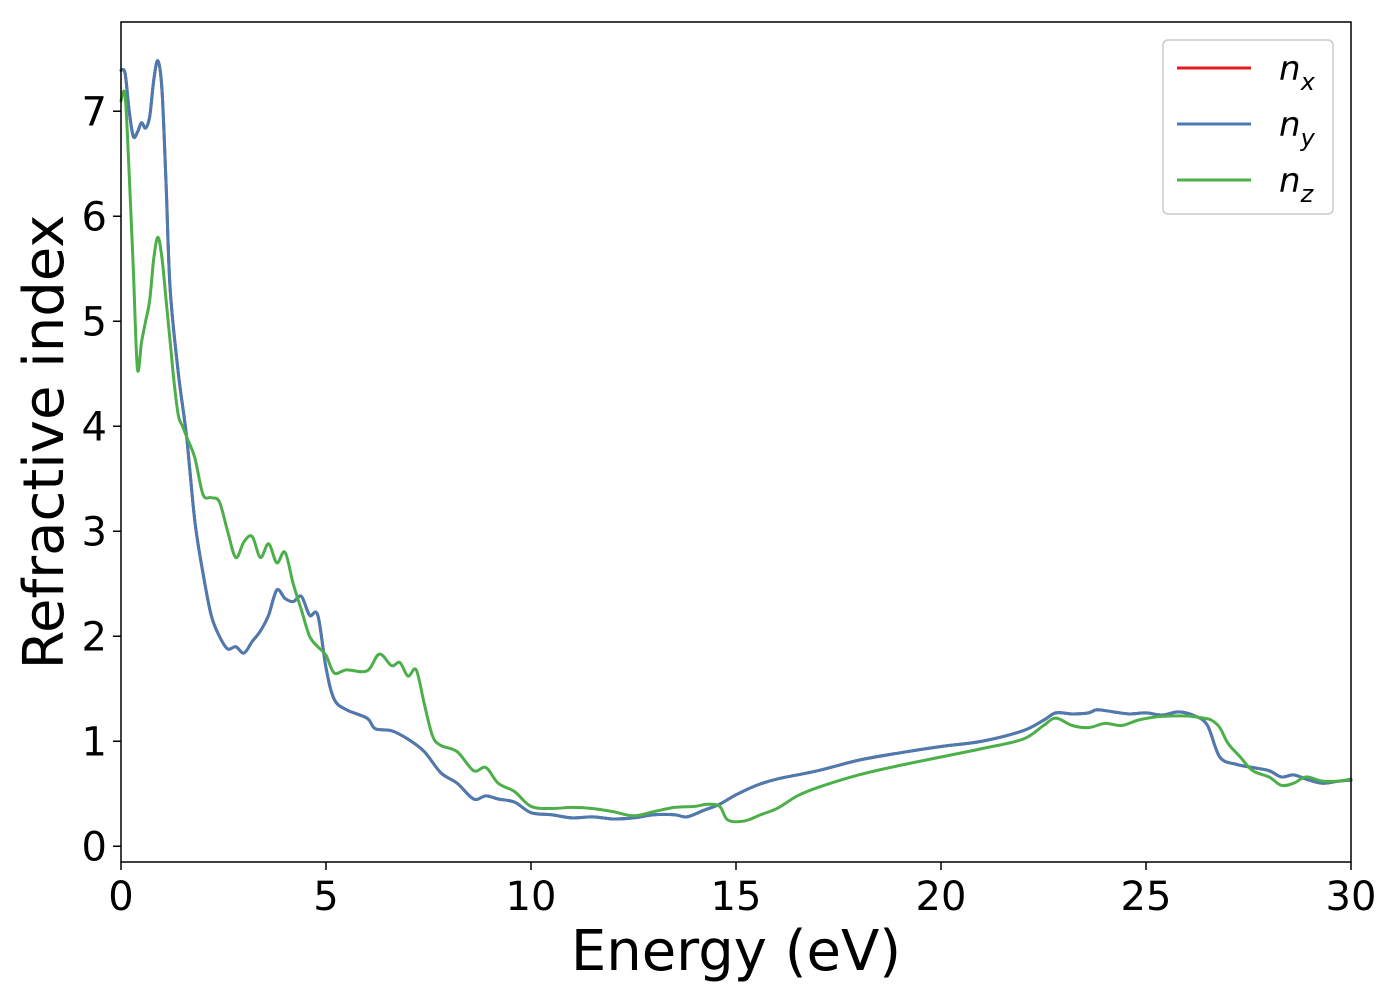  Describe the element at coordinates (94, 322) in the screenshot. I see `y-tick-label: 5` at that location.